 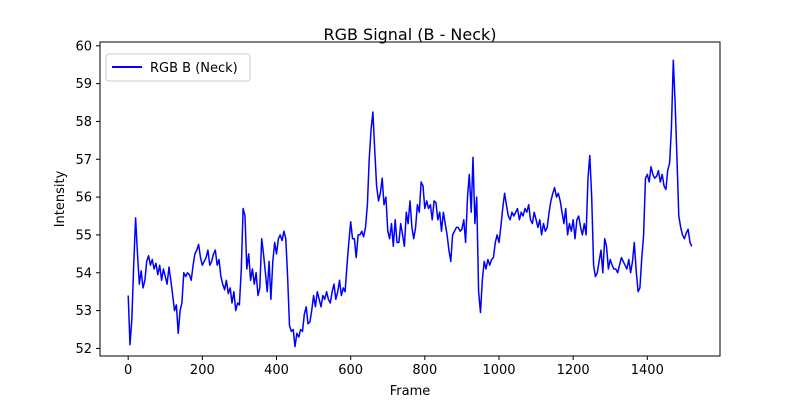 I want to click on y-axis: 52 53 54 55 56 57 58 59 60, so click(x=87, y=198).